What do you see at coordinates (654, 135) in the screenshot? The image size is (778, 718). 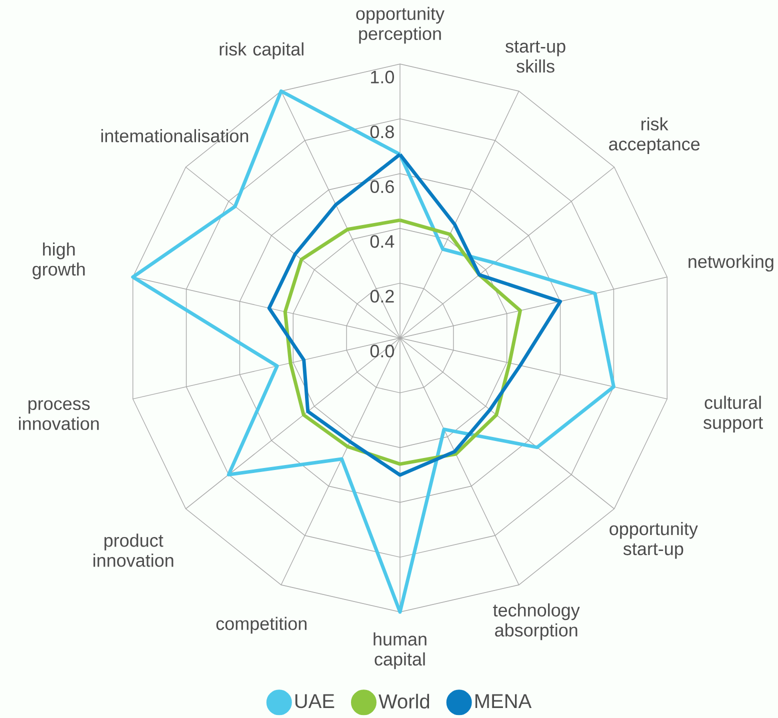 I see `spoke-label: risk acceptance` at bounding box center [654, 135].